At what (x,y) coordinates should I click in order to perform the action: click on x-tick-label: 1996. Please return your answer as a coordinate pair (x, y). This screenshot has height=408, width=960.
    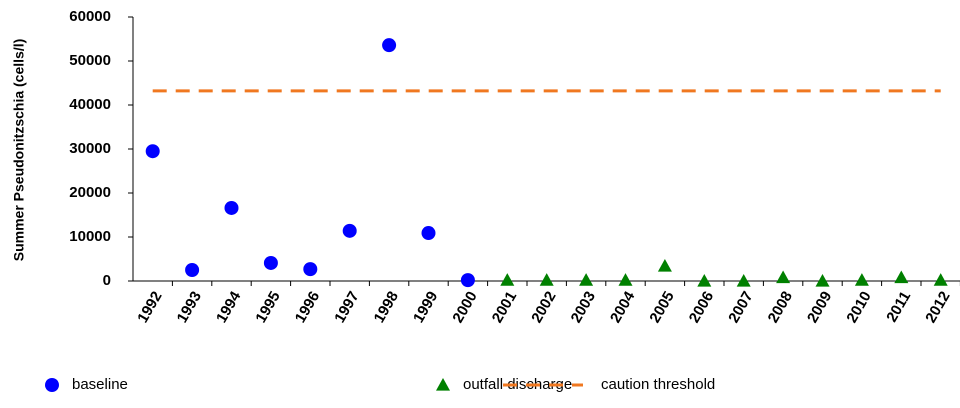
    Looking at the image, I should click on (307, 306).